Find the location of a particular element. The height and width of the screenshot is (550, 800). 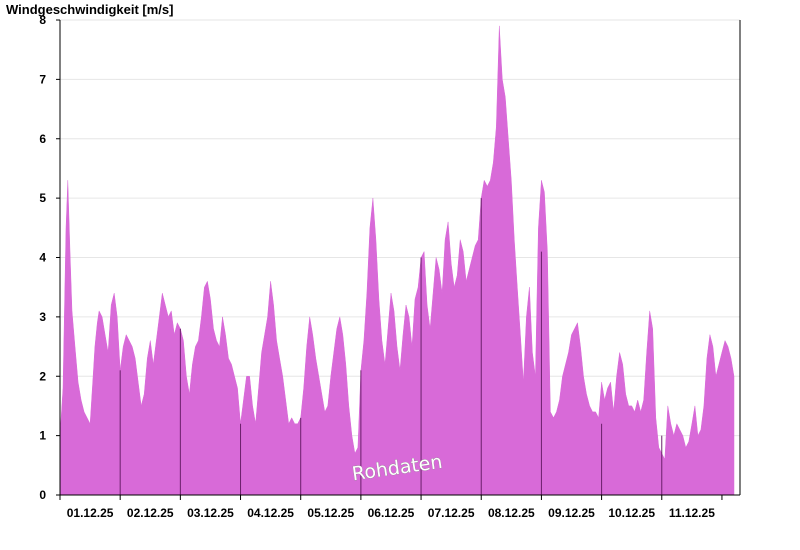

x-tick-label: 05.12.25 is located at coordinates (330, 513).